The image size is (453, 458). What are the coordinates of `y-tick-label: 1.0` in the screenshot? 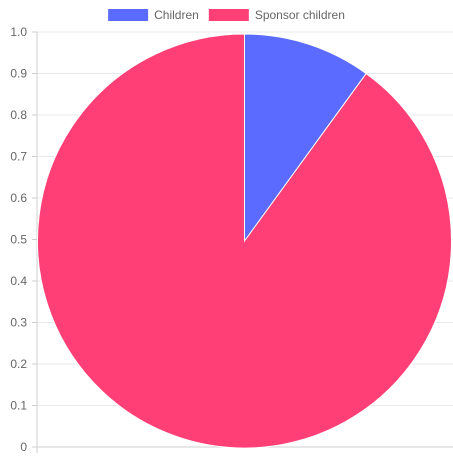 It's located at (18, 32).